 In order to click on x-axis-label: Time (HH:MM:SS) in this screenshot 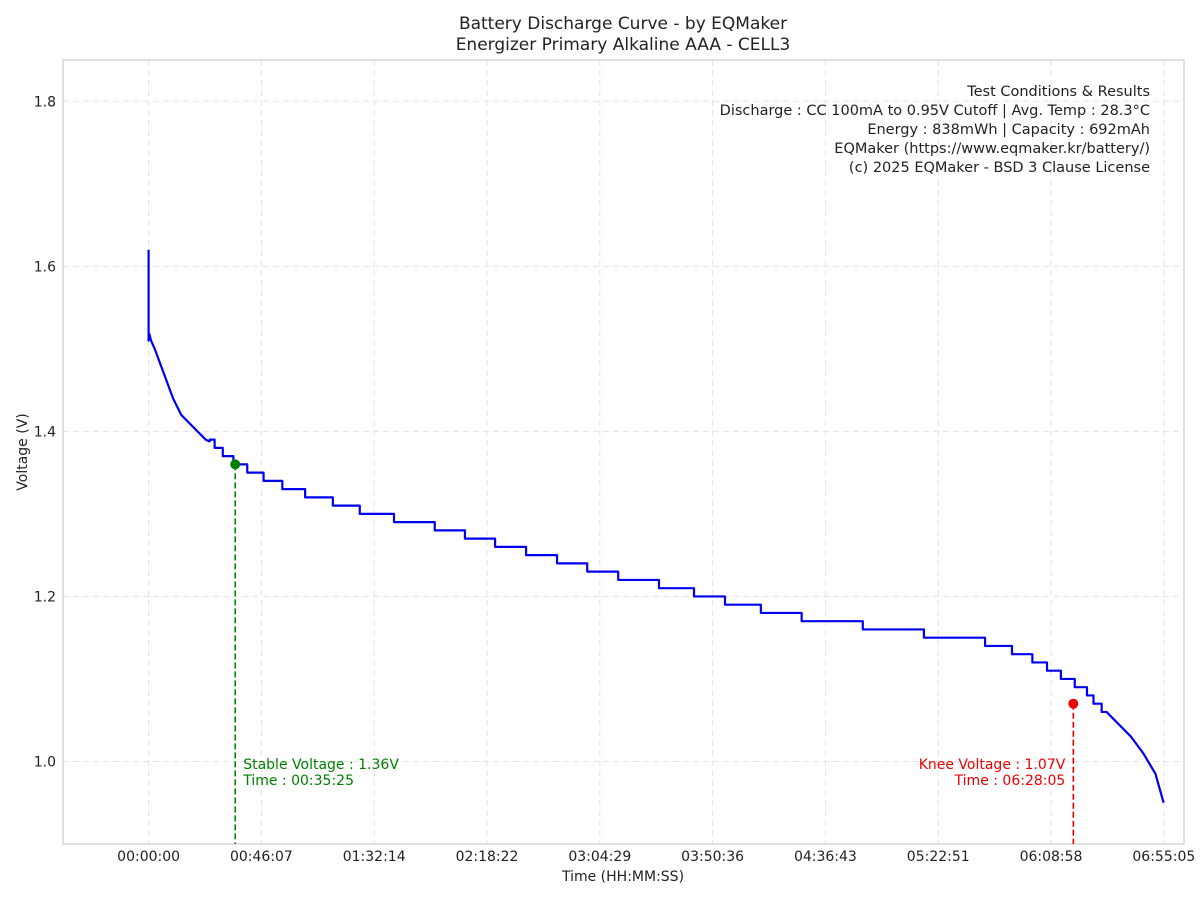, I will do `click(622, 877)`.